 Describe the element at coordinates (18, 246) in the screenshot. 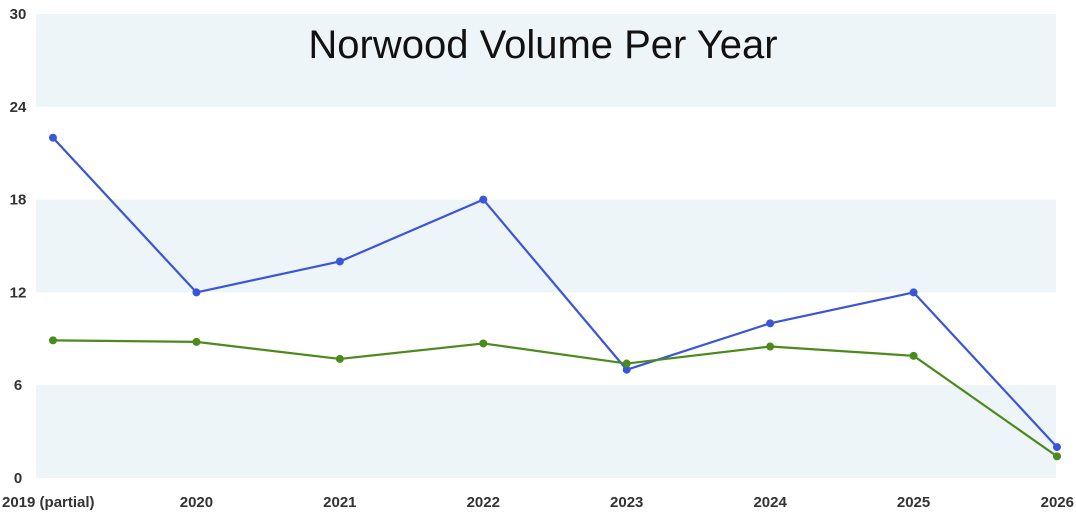

I see `y-axis: 0 6 12 18 24 30` at that location.